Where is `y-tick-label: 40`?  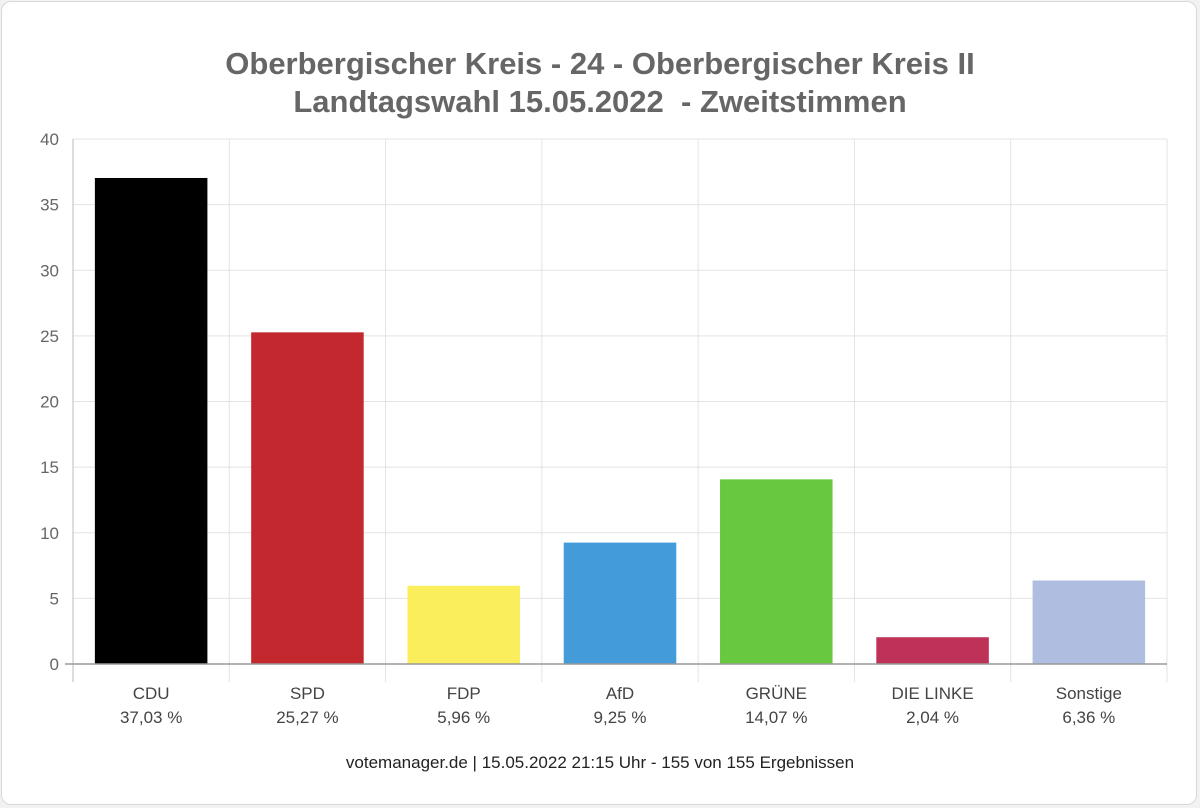 y-tick-label: 40 is located at coordinates (49, 139).